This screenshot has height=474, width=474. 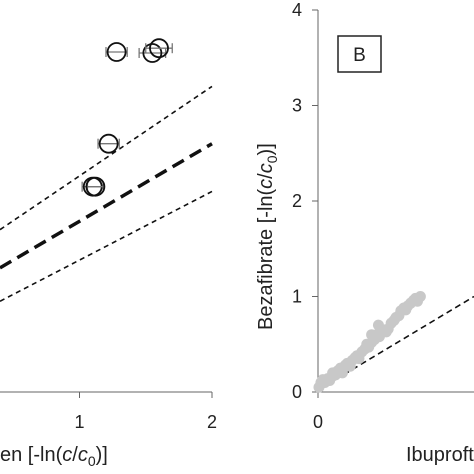 What do you see at coordinates (212, 422) in the screenshot?
I see `panel-a-x-tick-label: 2` at bounding box center [212, 422].